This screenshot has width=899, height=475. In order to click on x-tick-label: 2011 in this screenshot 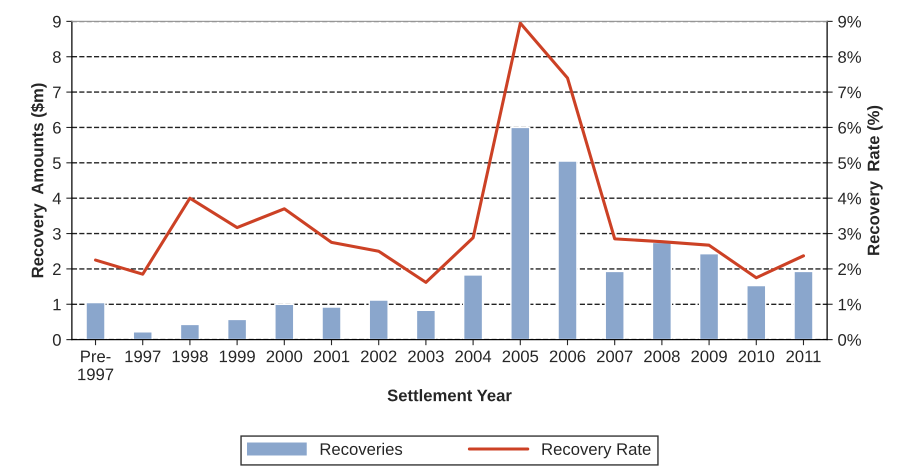, I will do `click(803, 356)`.